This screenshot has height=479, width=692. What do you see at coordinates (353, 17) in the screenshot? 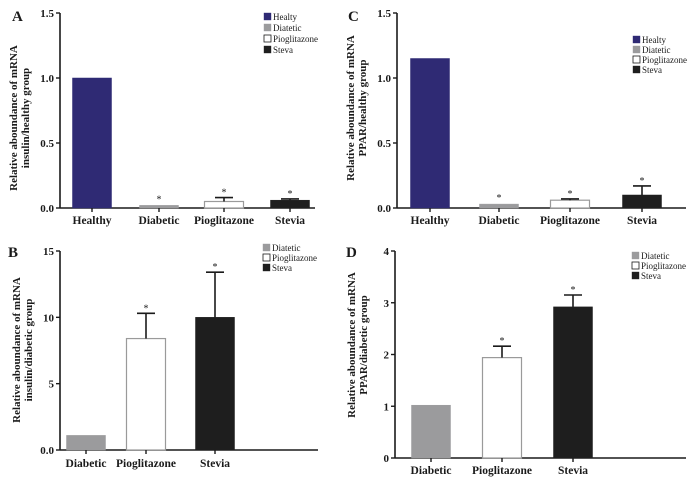
I see `panel-letter: C` at bounding box center [353, 17].